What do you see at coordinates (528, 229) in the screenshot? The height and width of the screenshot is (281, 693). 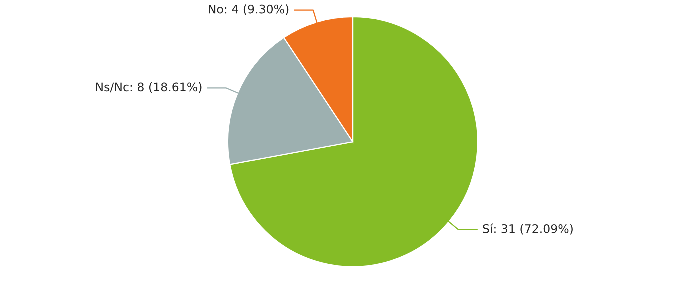 I see `slice-label: Sí: 31 (72.09%)` at bounding box center [528, 229].